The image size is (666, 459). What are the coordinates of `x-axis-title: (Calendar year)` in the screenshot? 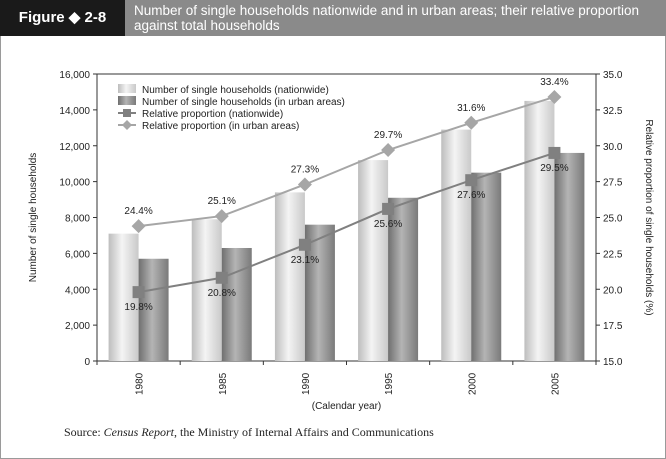 It's located at (346, 406).